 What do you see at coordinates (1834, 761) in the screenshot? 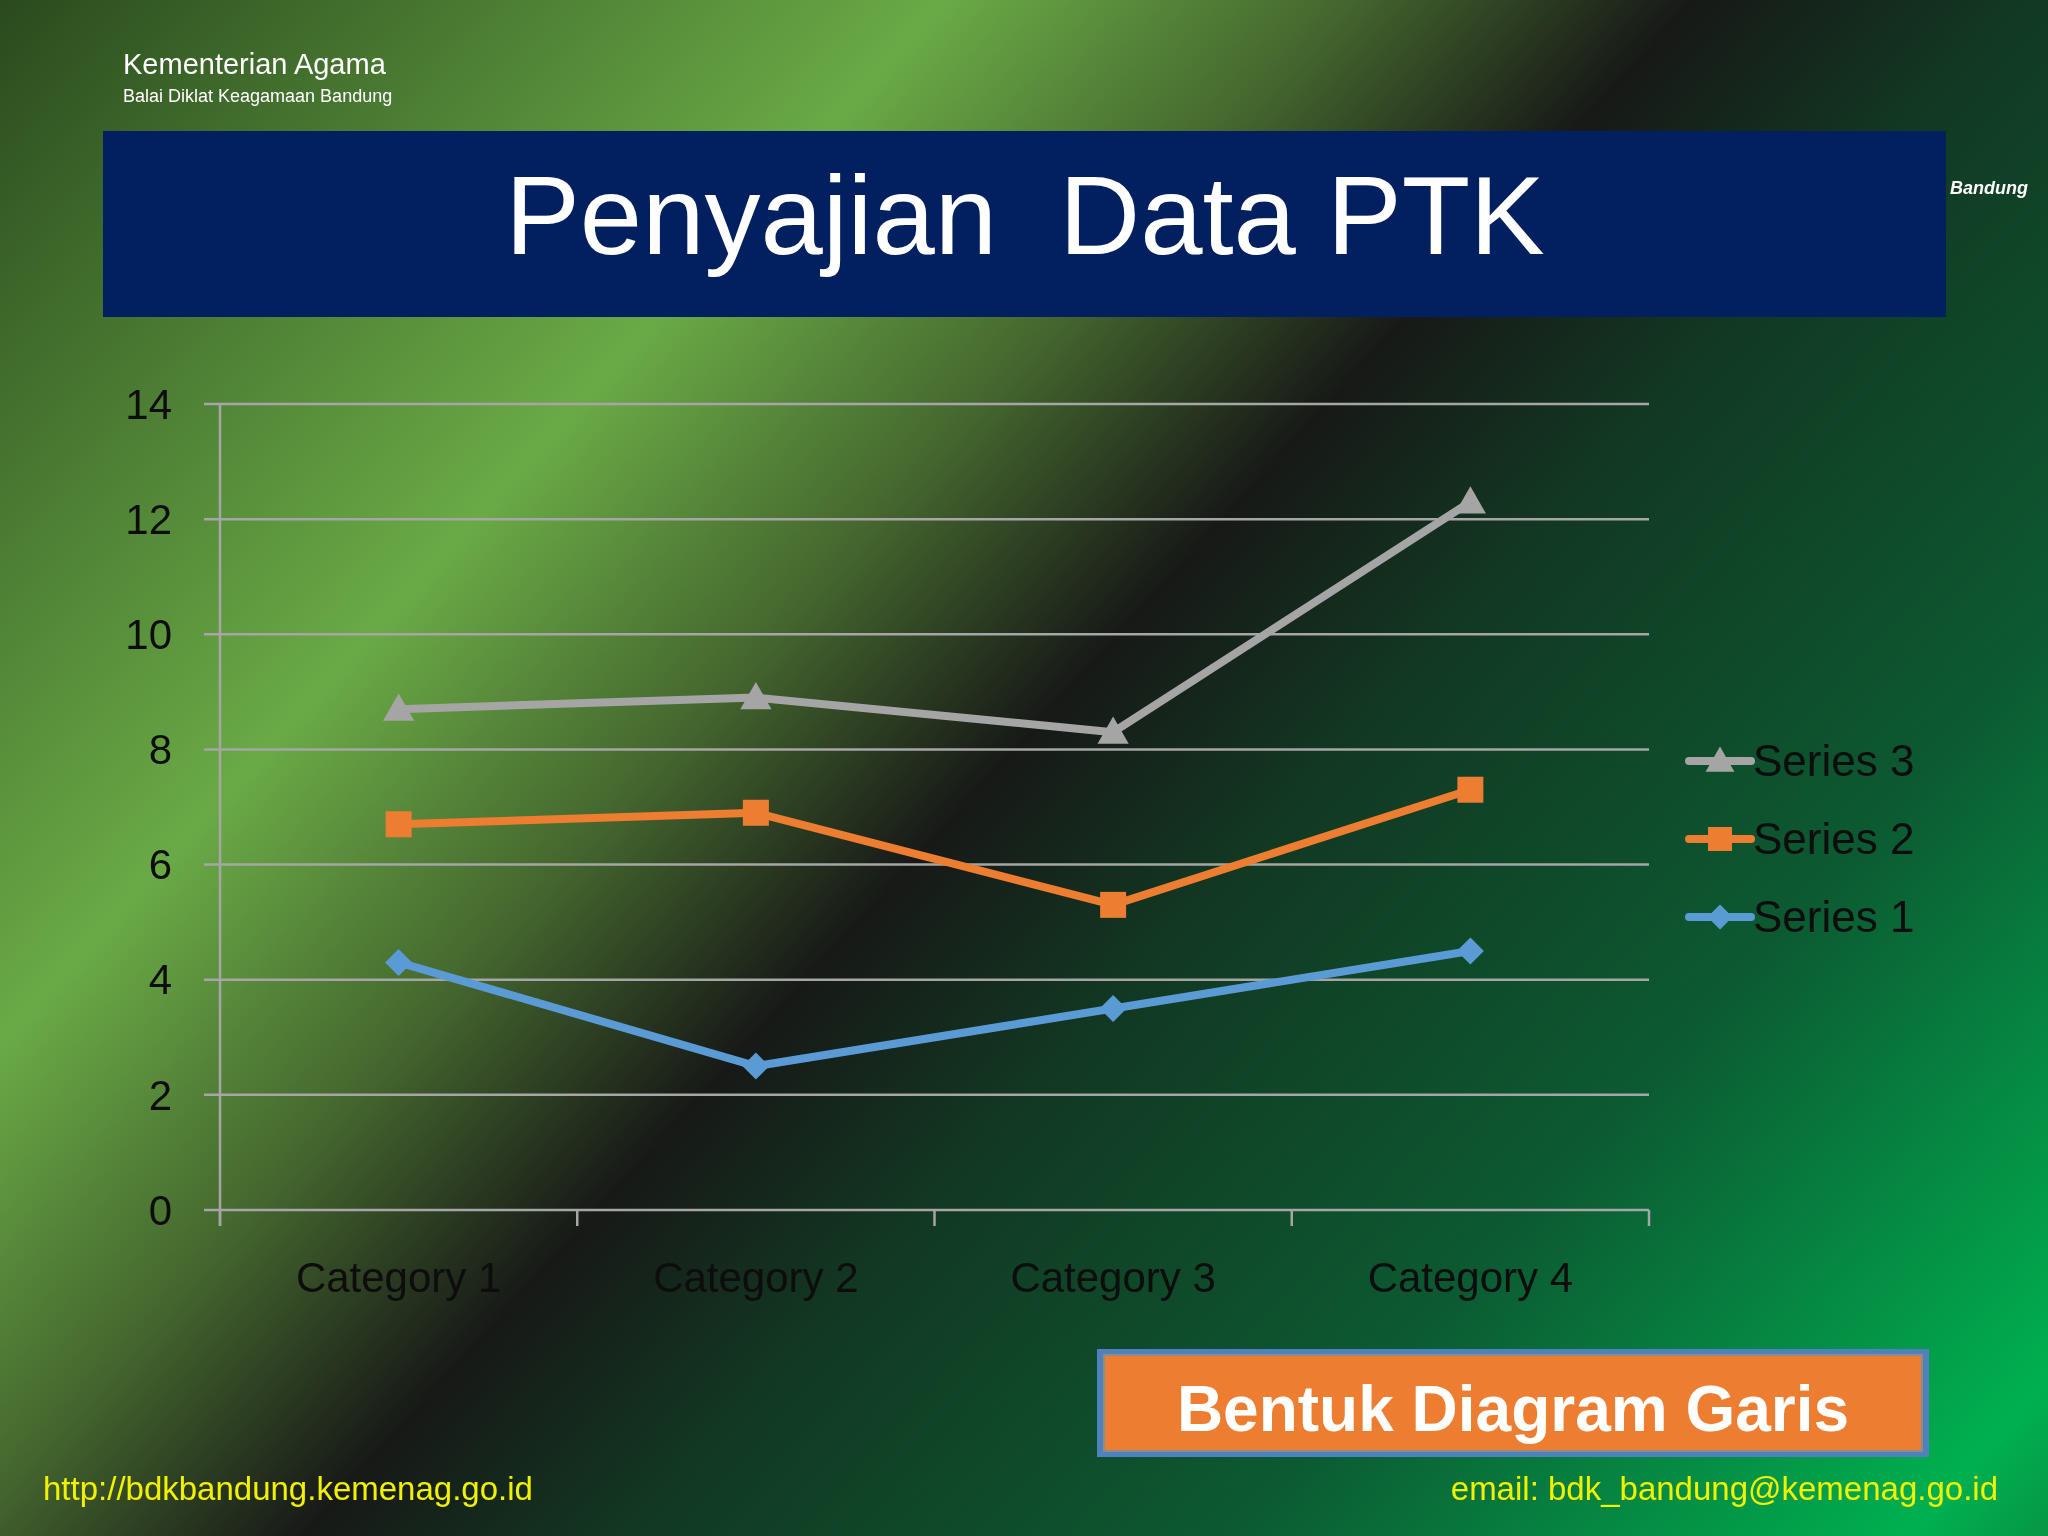
I see `legend-label: Series 3` at bounding box center [1834, 761].